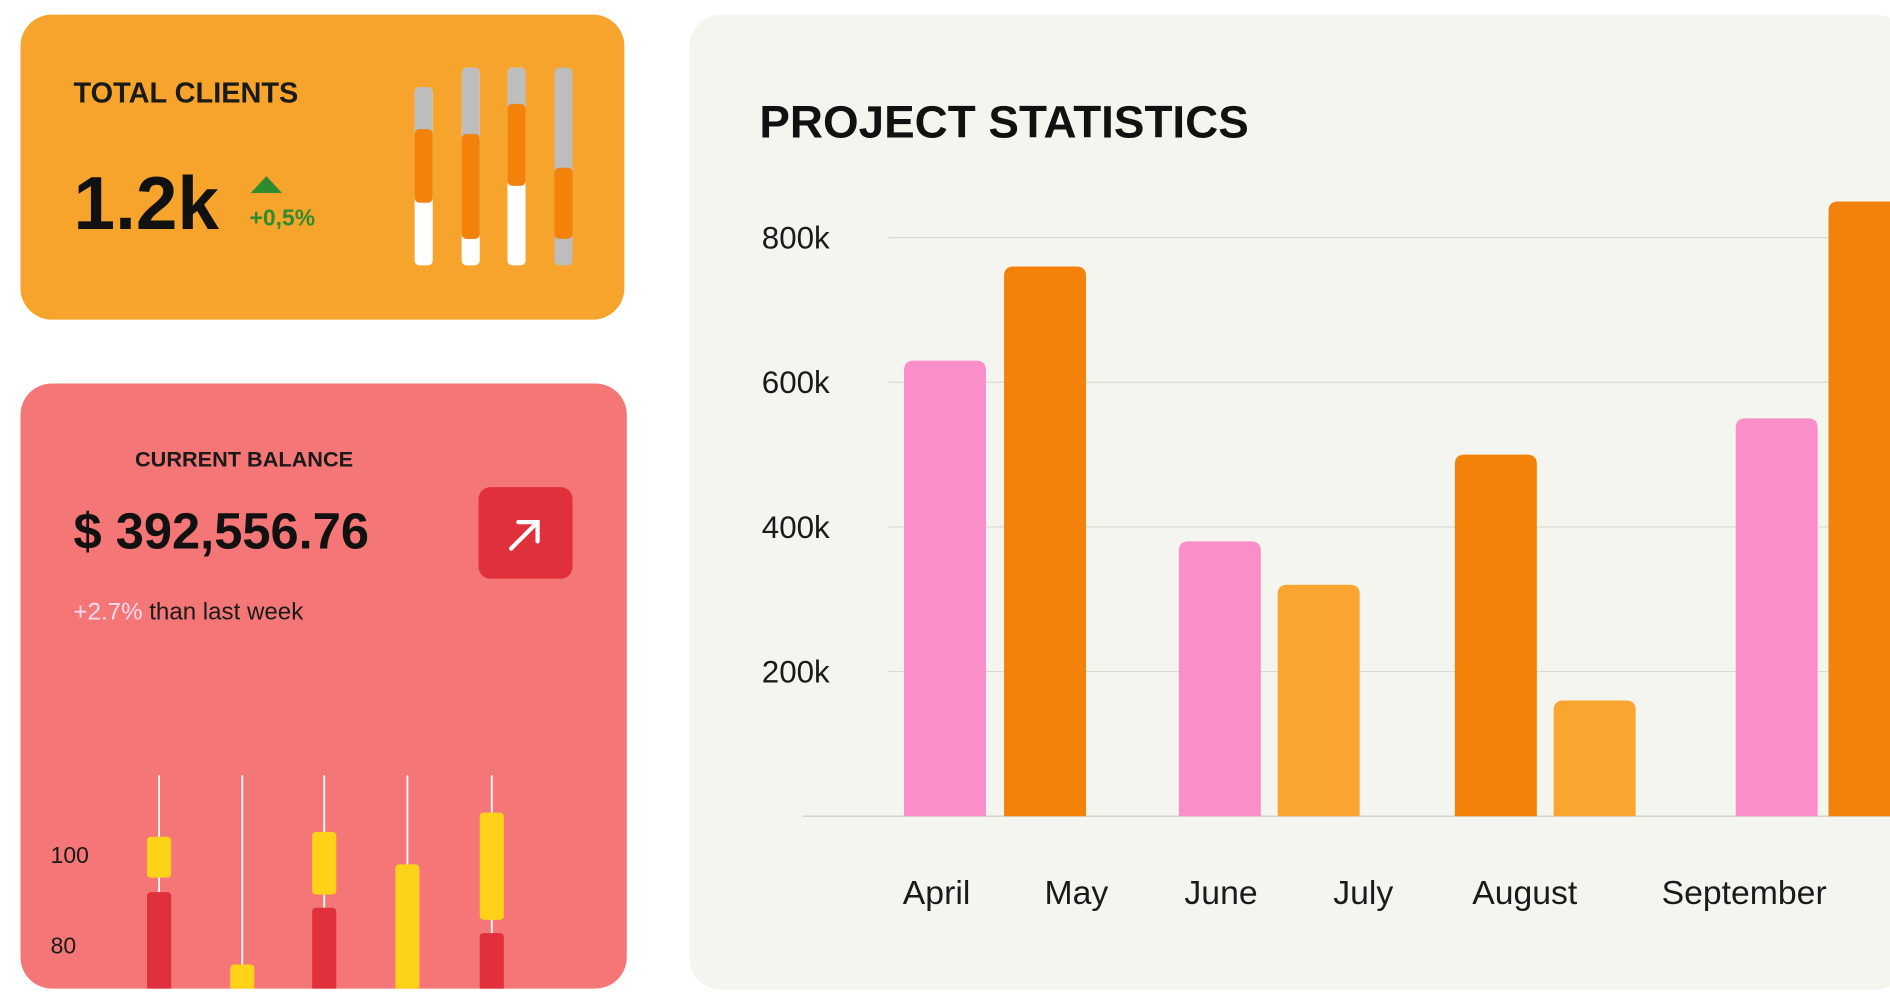 Image resolution: width=1890 pixels, height=1002 pixels. I want to click on up-arrow, so click(266, 185).